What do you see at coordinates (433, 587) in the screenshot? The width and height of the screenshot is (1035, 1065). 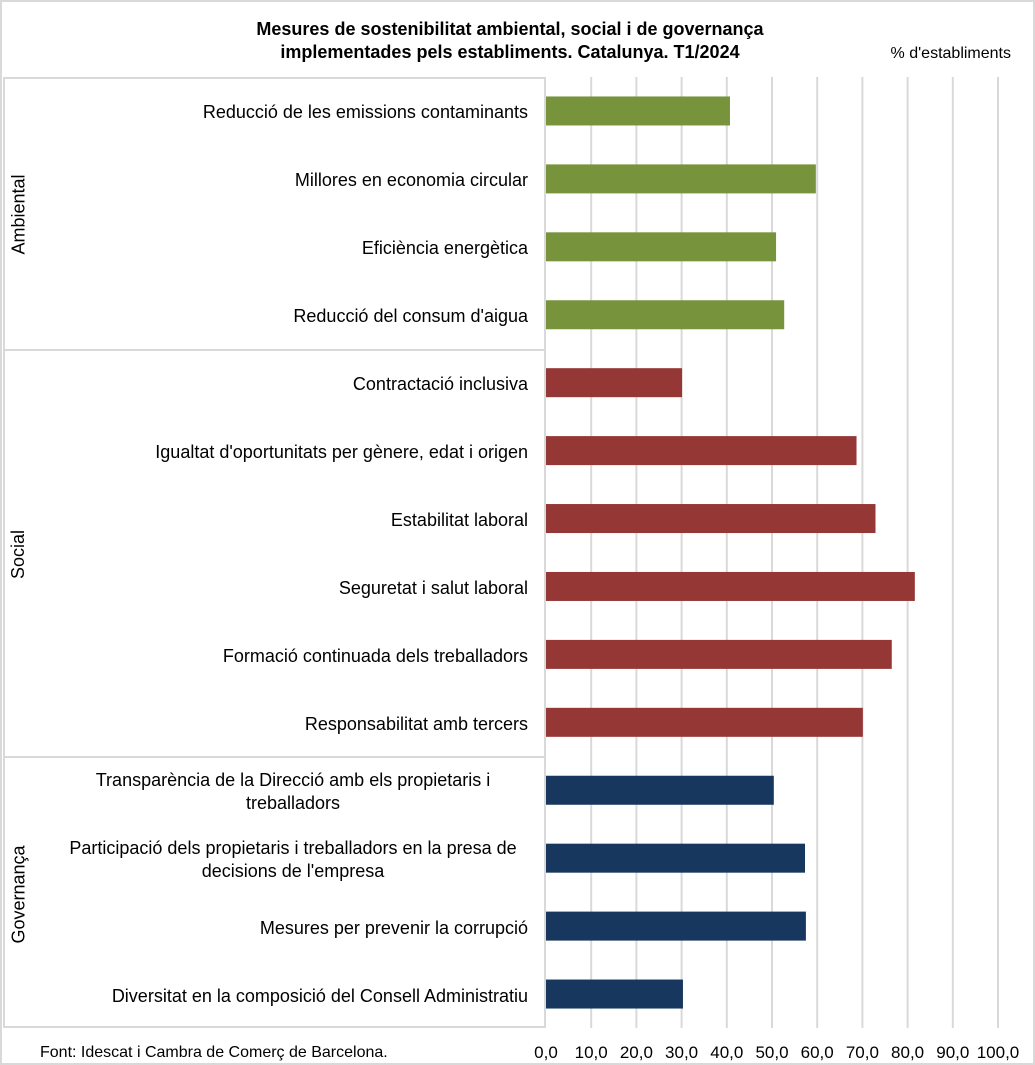 I see `category-label: Seguretat i salut laboral` at bounding box center [433, 587].